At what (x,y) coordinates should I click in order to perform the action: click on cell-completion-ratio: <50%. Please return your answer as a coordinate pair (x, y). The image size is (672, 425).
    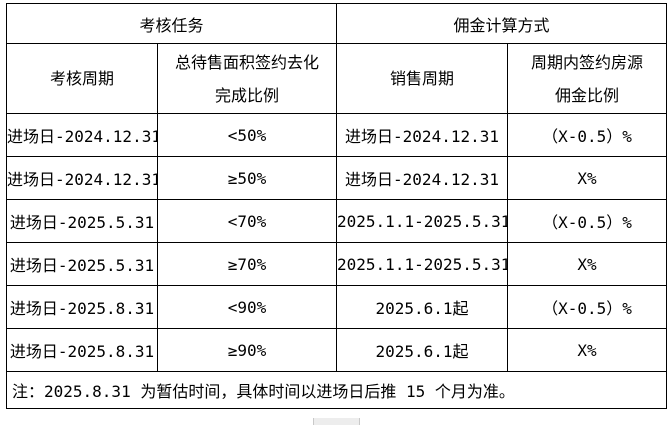
    Looking at the image, I should click on (247, 135).